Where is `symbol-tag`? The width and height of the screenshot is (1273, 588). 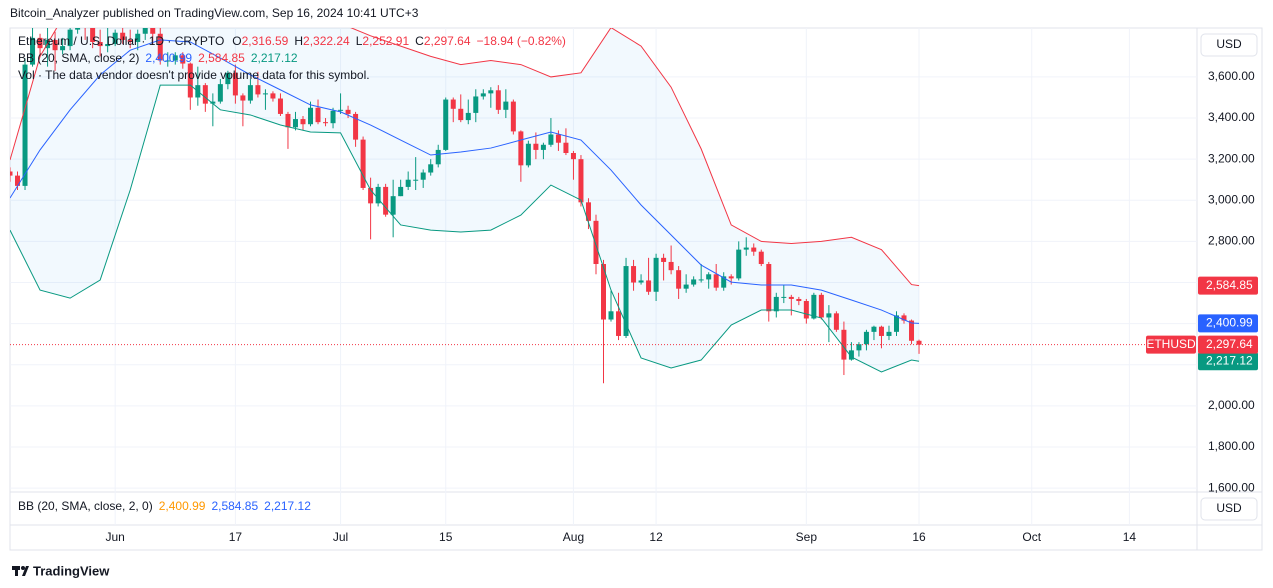
symbol-tag is located at coordinates (1171, 344).